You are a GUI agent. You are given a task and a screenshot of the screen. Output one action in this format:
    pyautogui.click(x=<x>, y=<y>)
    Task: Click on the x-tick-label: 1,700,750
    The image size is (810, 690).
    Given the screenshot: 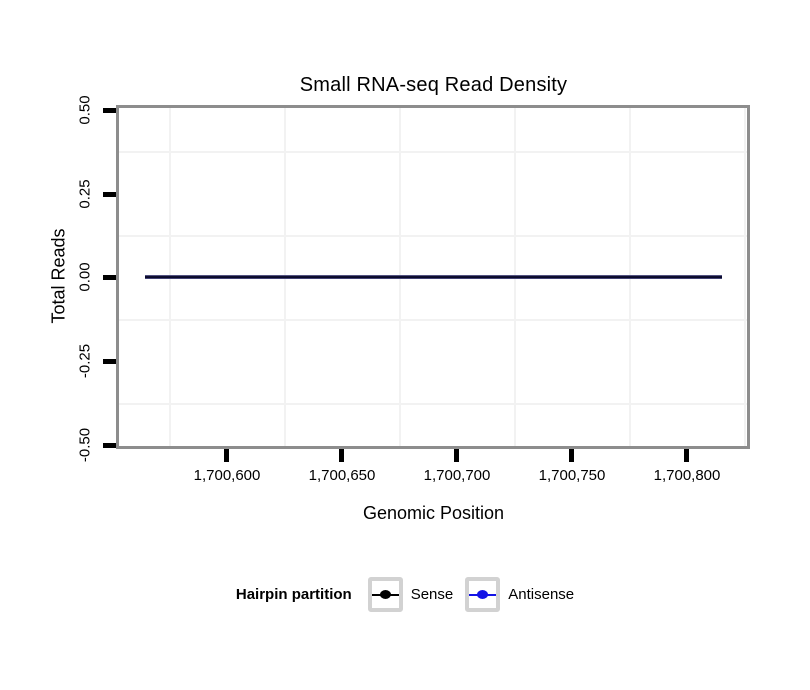 What is the action you would take?
    pyautogui.click(x=572, y=475)
    